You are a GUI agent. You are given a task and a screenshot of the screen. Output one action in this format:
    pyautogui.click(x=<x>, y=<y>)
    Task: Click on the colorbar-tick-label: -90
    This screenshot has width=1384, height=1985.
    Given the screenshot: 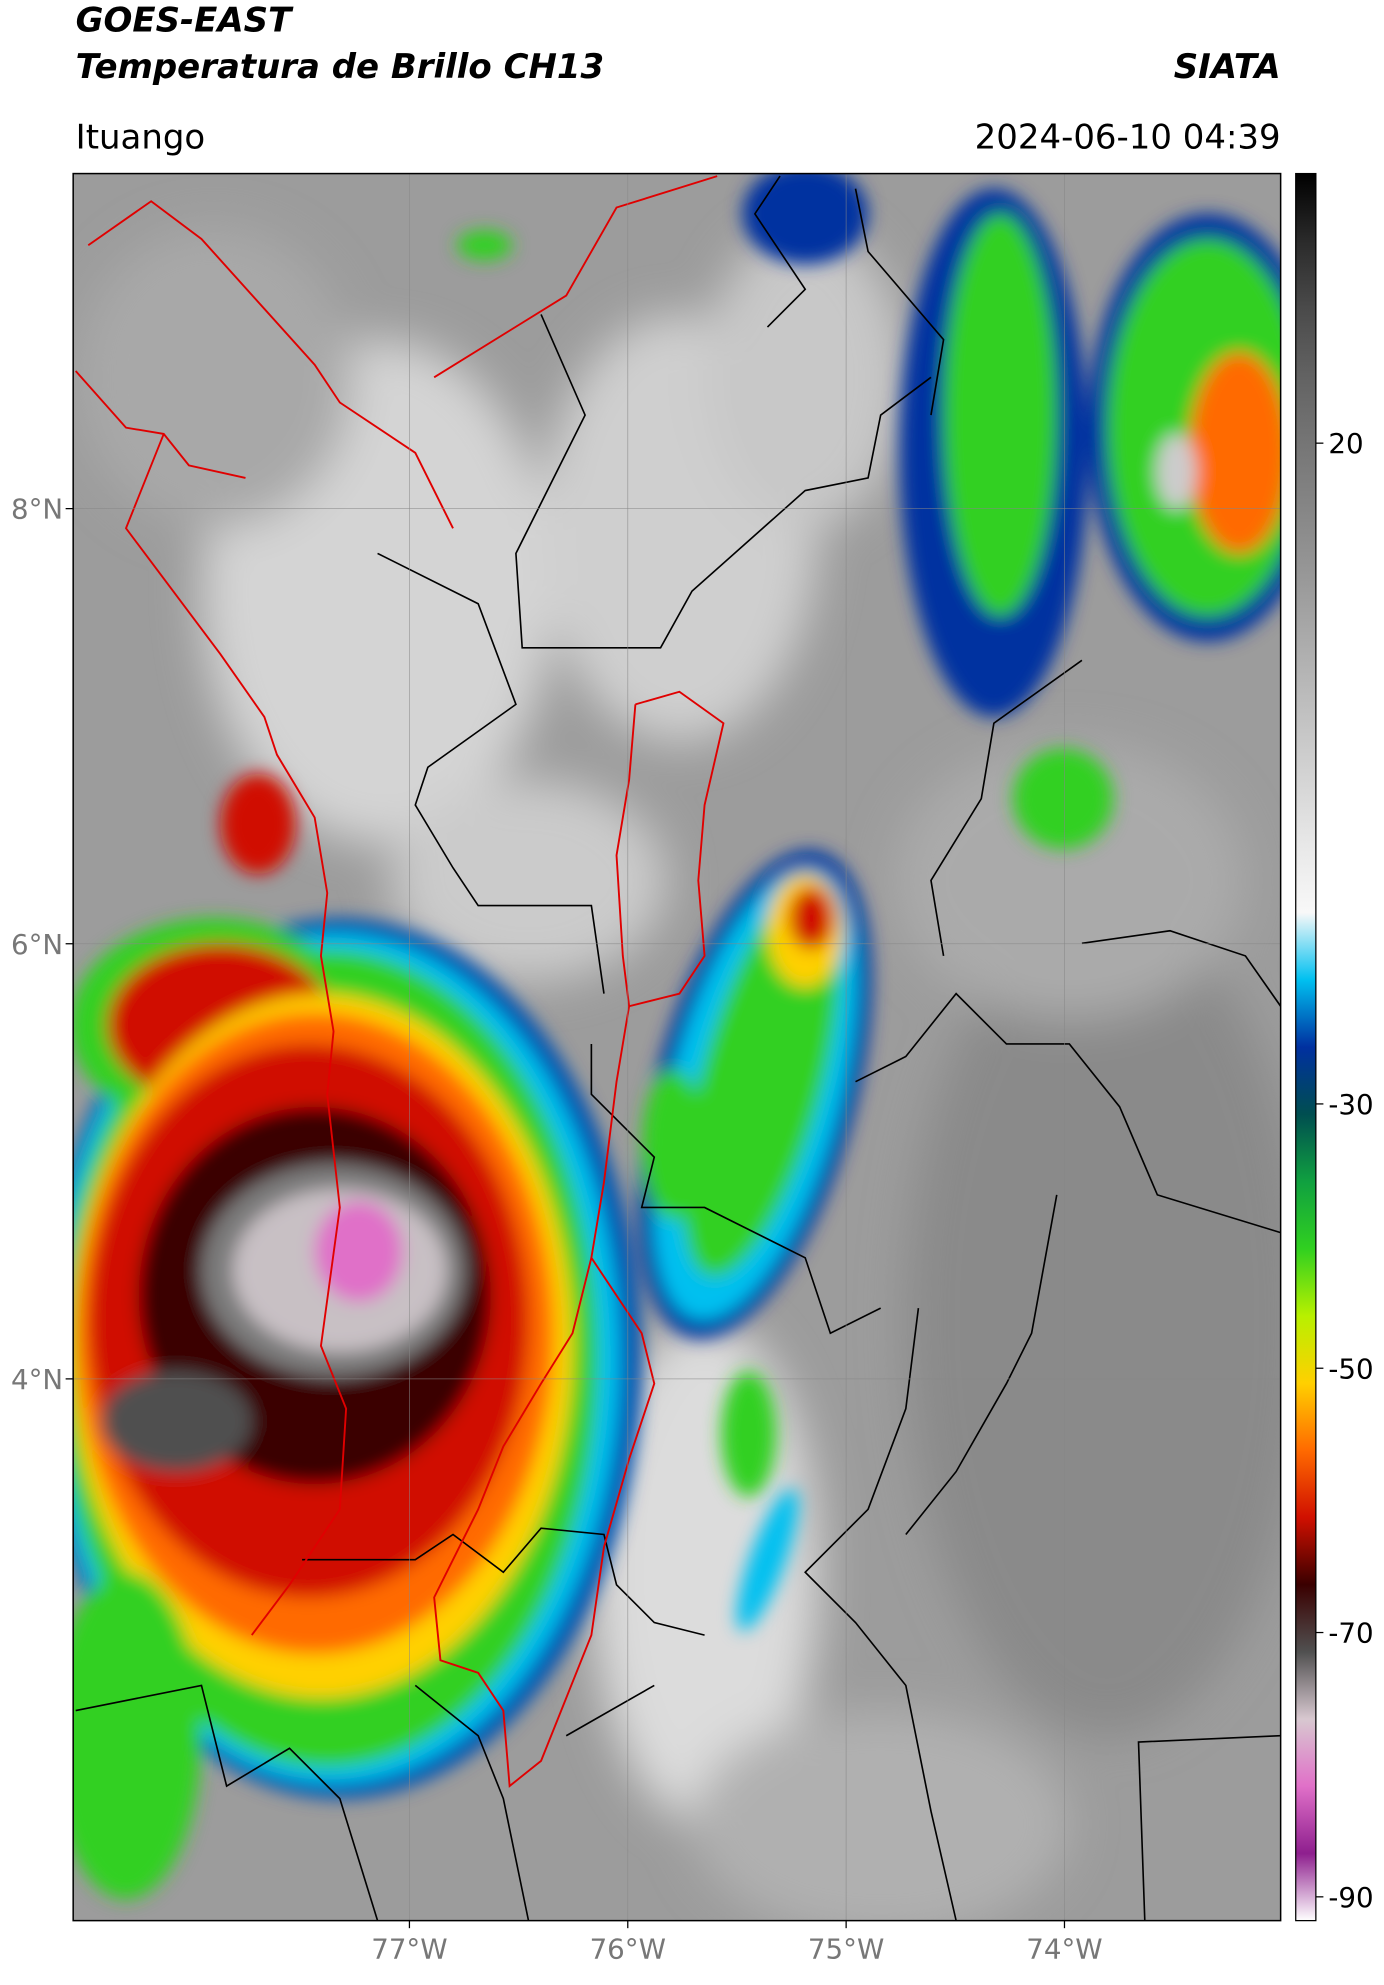 What is the action you would take?
    pyautogui.click(x=1350, y=1897)
    